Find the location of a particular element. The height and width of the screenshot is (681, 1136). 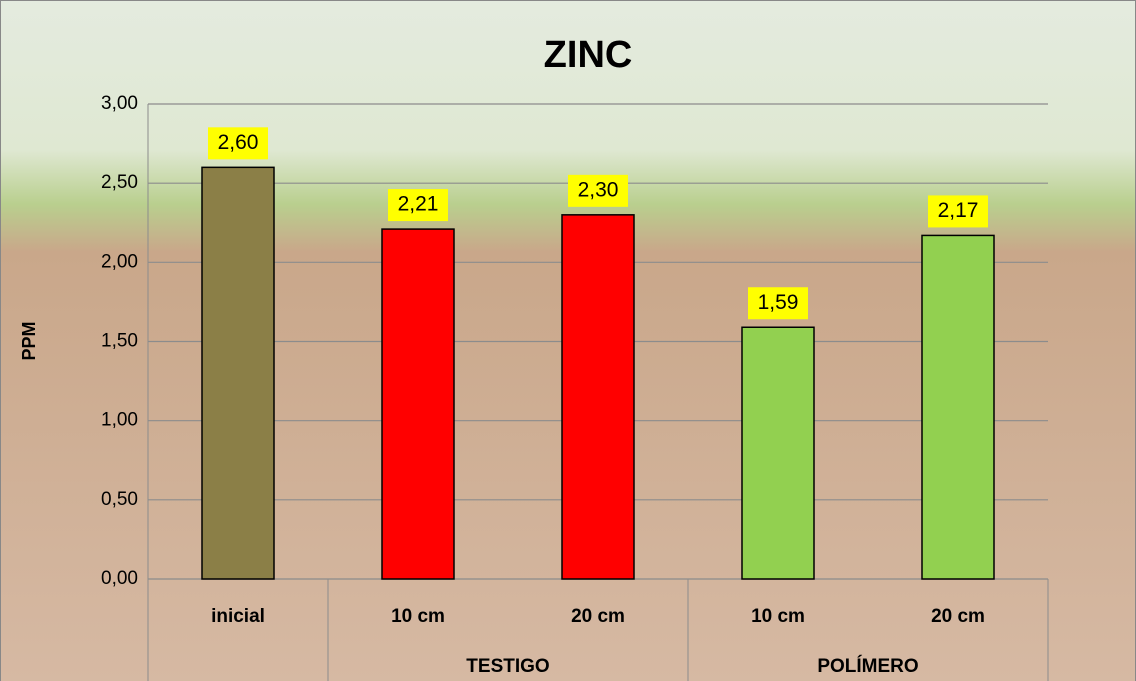

value-label: 2,60 is located at coordinates (238, 142).